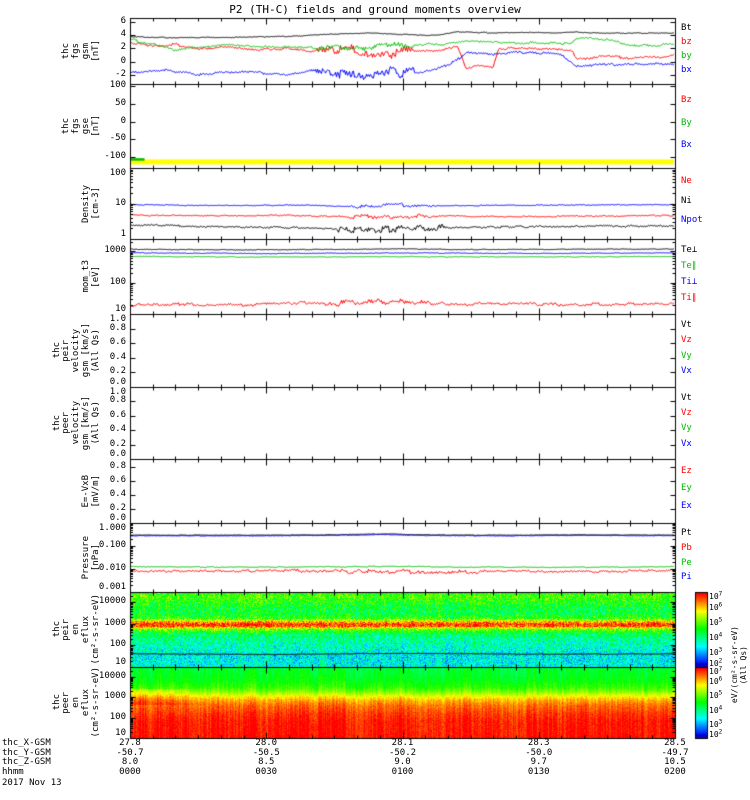 The image size is (750, 800). Describe the element at coordinates (79, 557) in the screenshot. I see `panel-ylabel-pressure: Pressure [nPa]` at that location.